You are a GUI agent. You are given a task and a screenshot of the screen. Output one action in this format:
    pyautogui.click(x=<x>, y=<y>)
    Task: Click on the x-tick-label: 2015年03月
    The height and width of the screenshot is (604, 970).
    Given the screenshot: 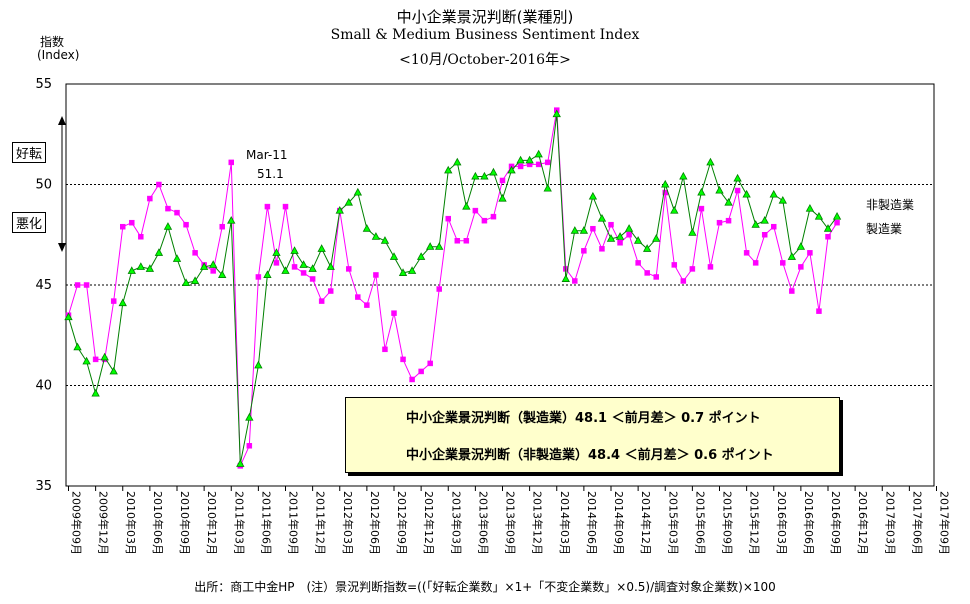 What is the action you would take?
    pyautogui.click(x=673, y=523)
    